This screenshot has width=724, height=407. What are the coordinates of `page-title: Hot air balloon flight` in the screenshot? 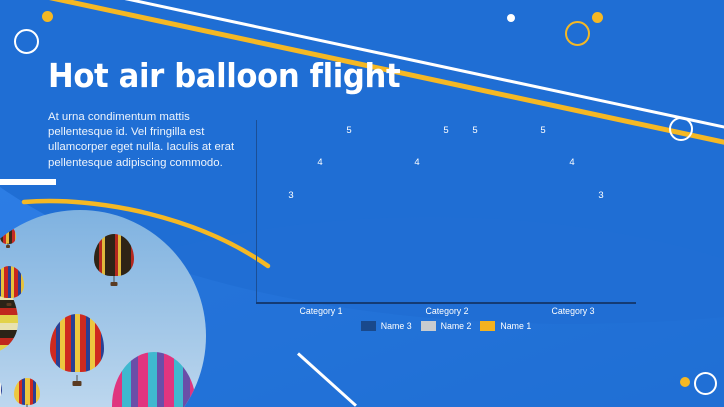 It's located at (224, 75).